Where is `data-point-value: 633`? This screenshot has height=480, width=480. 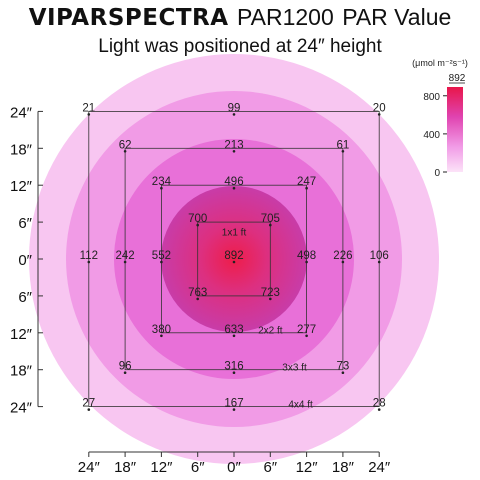 data-point-value: 633 is located at coordinates (233, 330).